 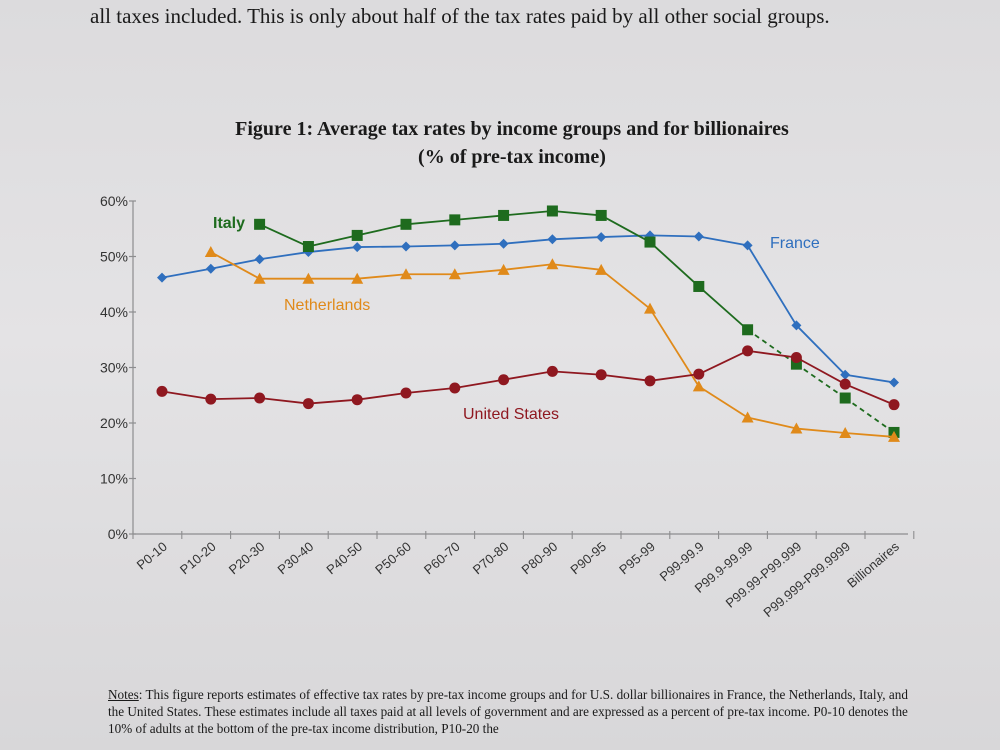 What do you see at coordinates (795, 243) in the screenshot?
I see `series-label: France` at bounding box center [795, 243].